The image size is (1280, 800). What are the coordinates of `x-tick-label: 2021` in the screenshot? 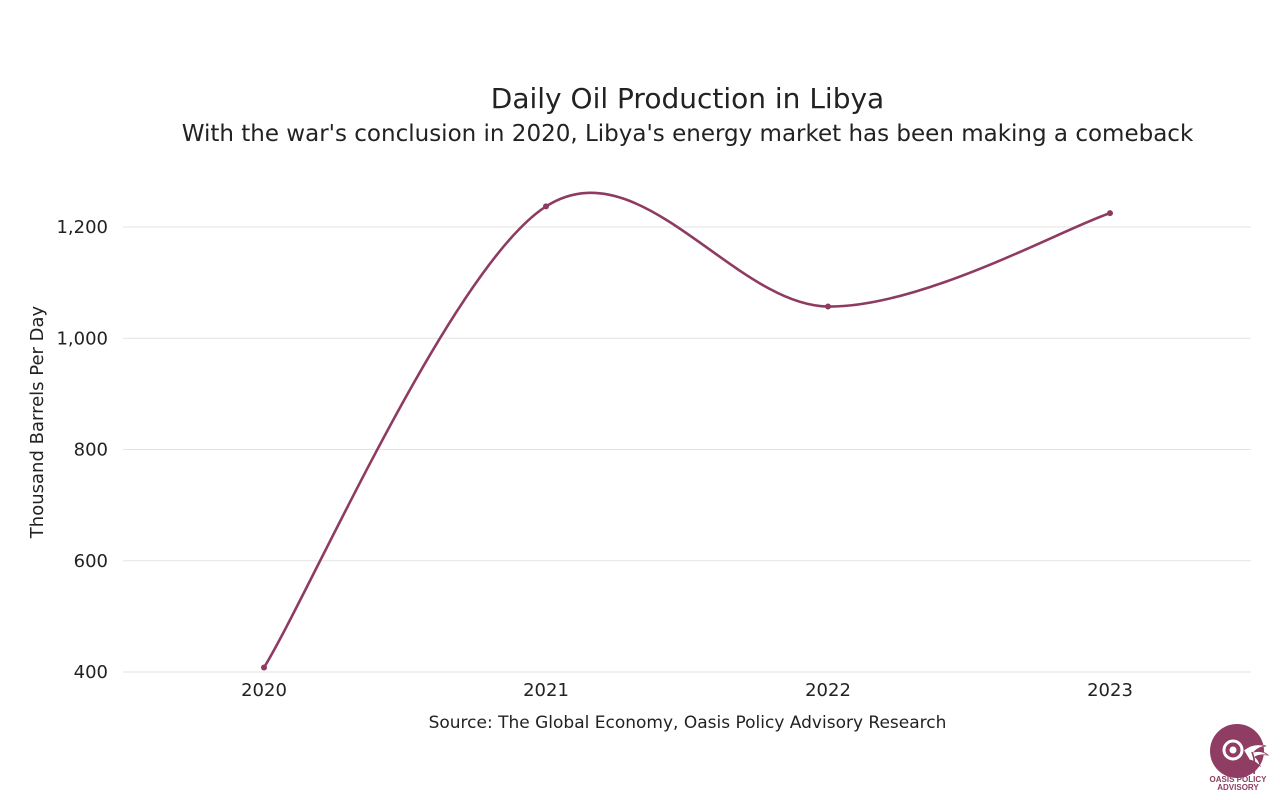 It's located at (546, 690).